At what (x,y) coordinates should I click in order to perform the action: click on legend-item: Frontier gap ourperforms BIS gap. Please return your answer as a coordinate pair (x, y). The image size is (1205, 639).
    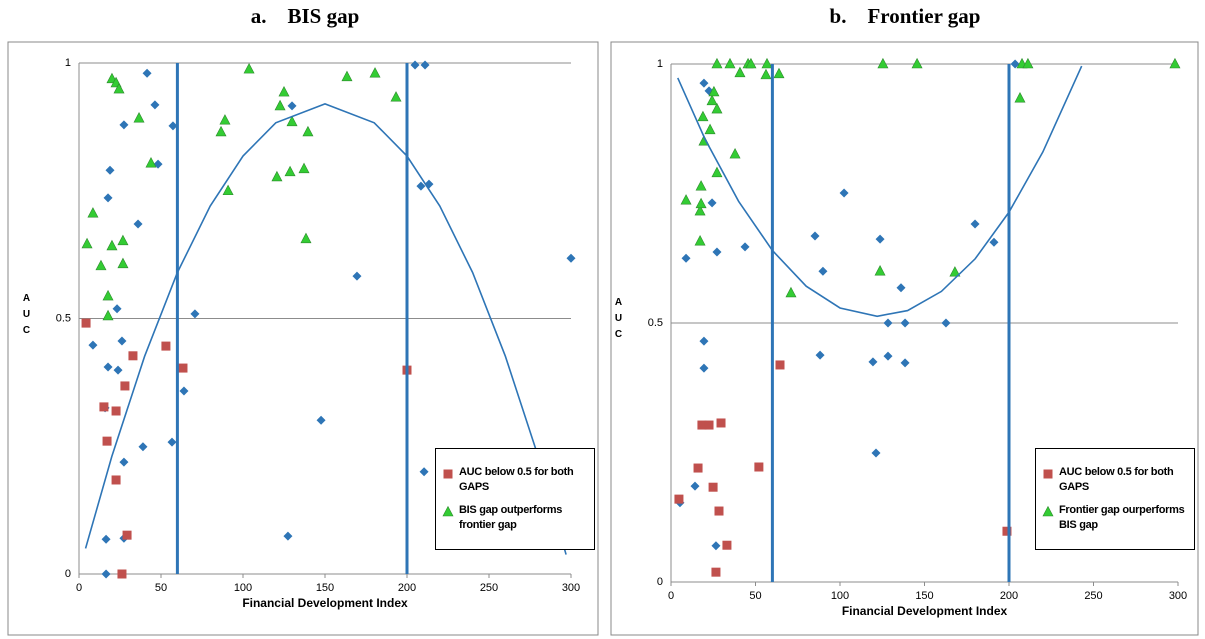
    Looking at the image, I should click on (1115, 518).